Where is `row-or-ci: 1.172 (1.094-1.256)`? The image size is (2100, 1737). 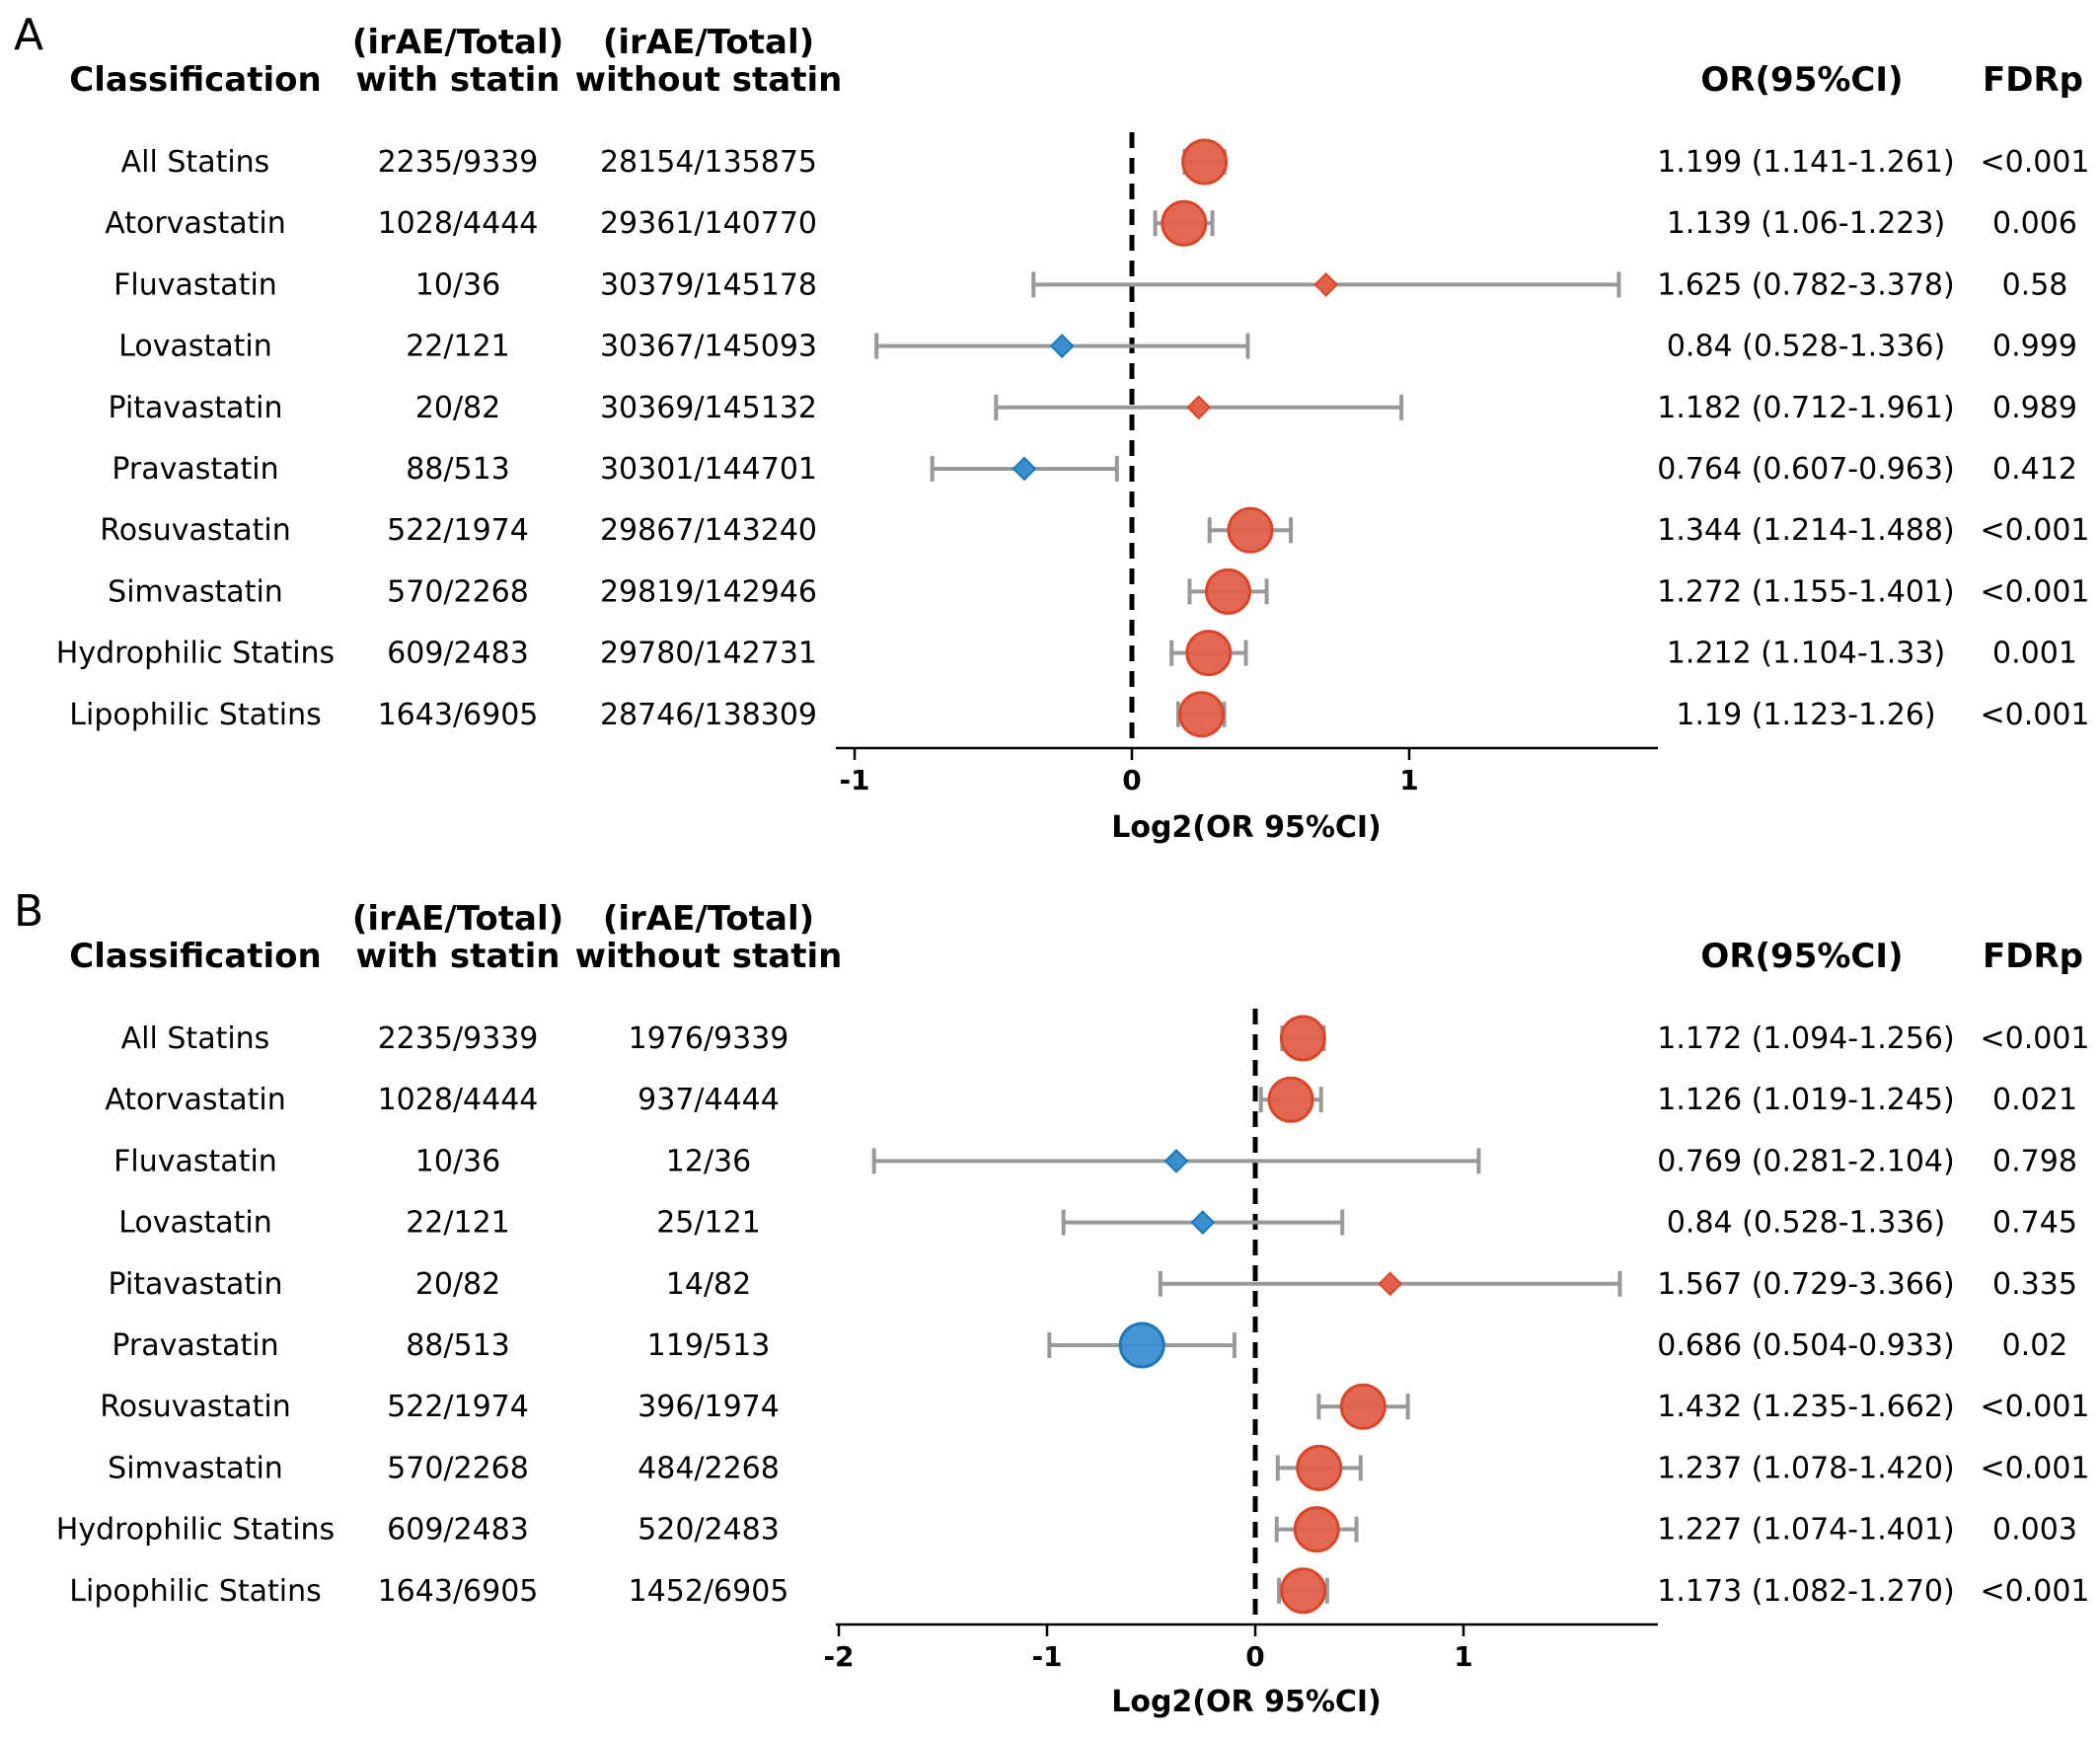
row-or-ci: 1.172 (1.094-1.256) is located at coordinates (1805, 1038).